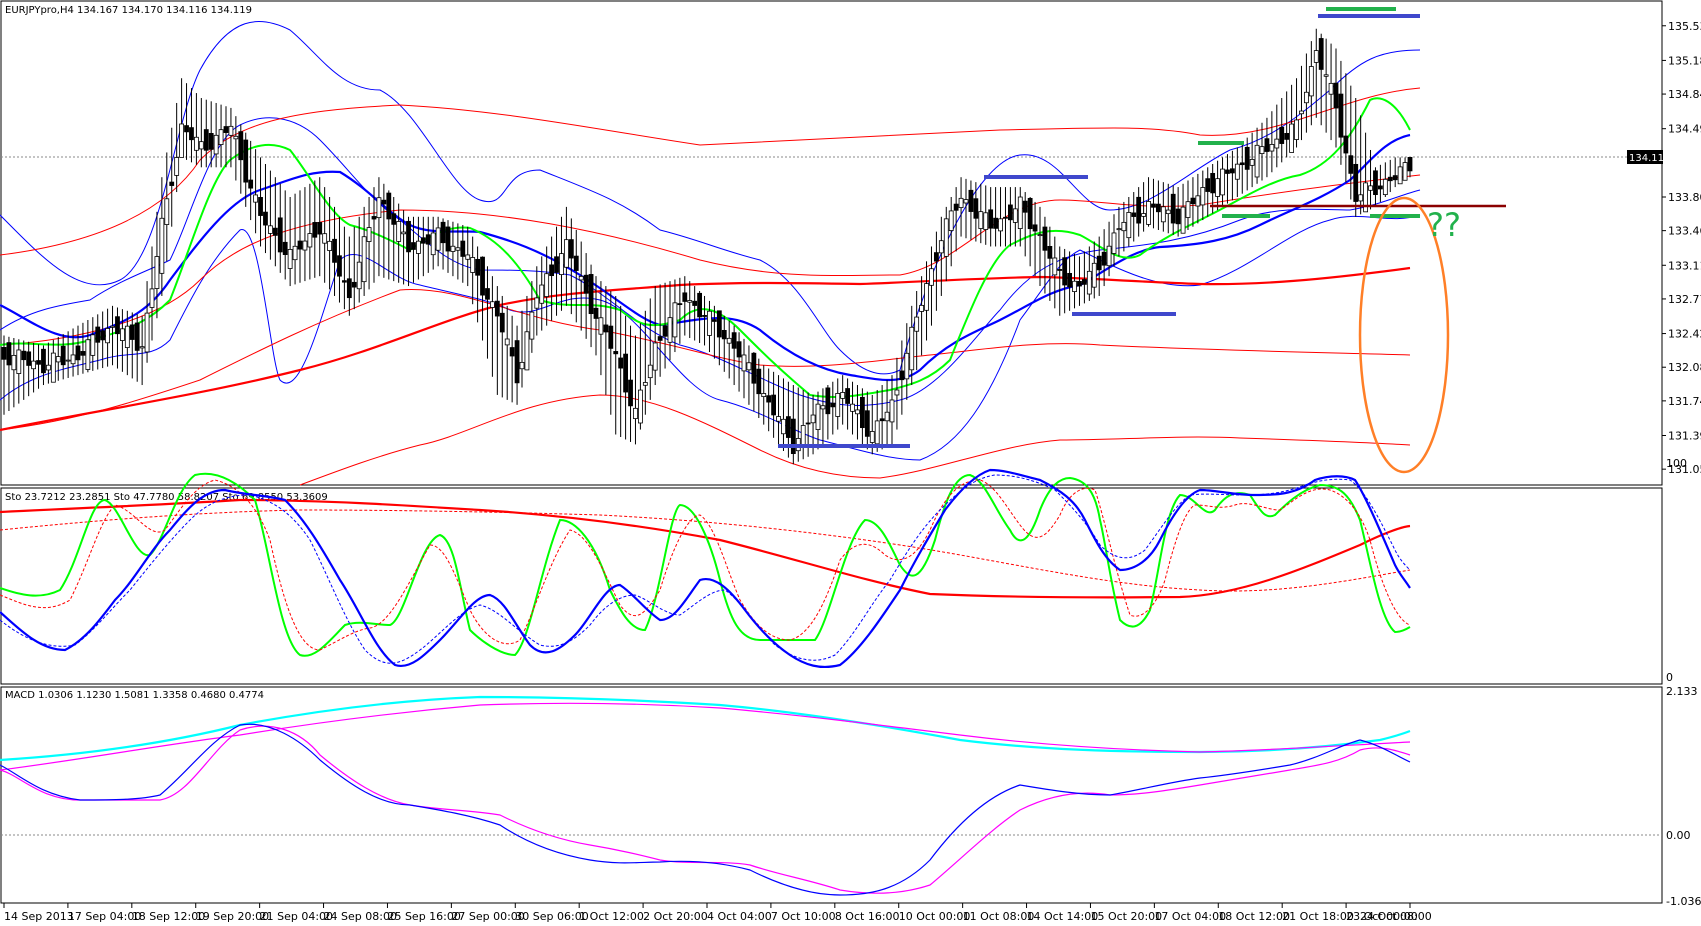  Describe the element at coordinates (232, 916) in the screenshot. I see `time-tick-label: 19 Sep 20:00` at that location.